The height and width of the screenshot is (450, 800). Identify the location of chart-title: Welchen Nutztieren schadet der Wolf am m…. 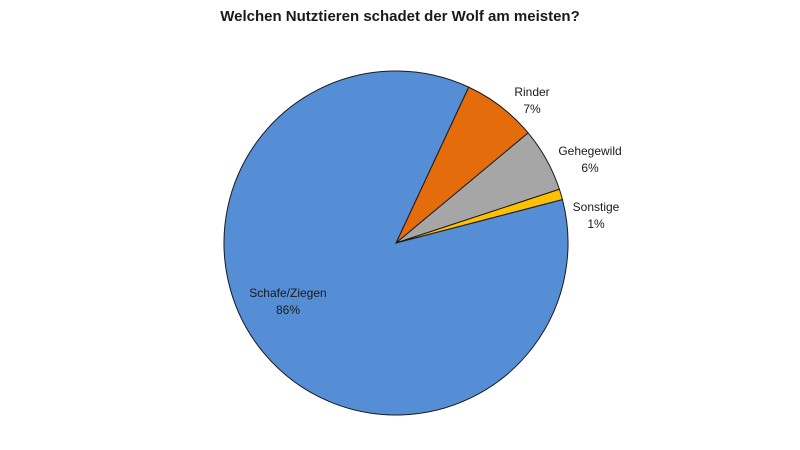
(400, 16).